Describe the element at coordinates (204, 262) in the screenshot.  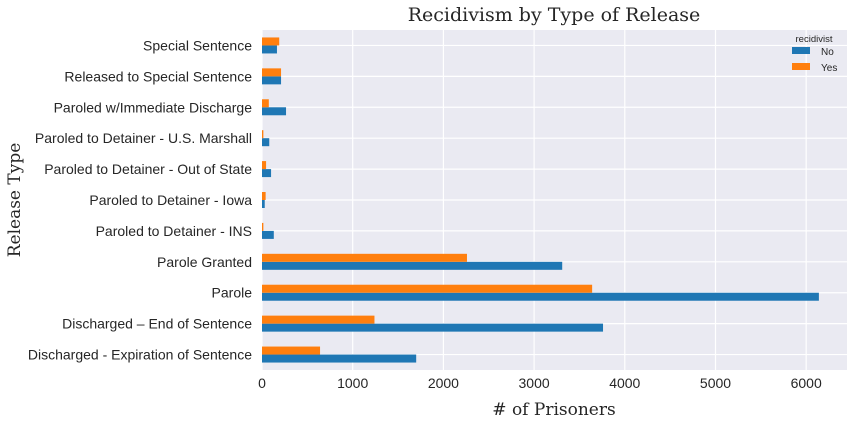
I see `y-tick-label: Parole Granted` at that location.